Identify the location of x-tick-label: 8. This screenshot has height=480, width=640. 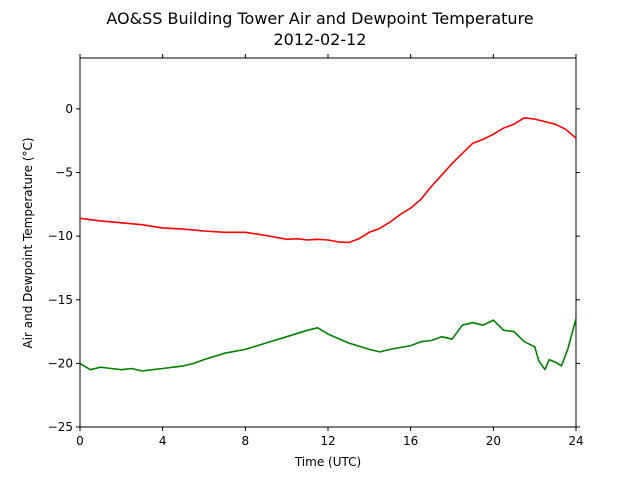
(246, 441).